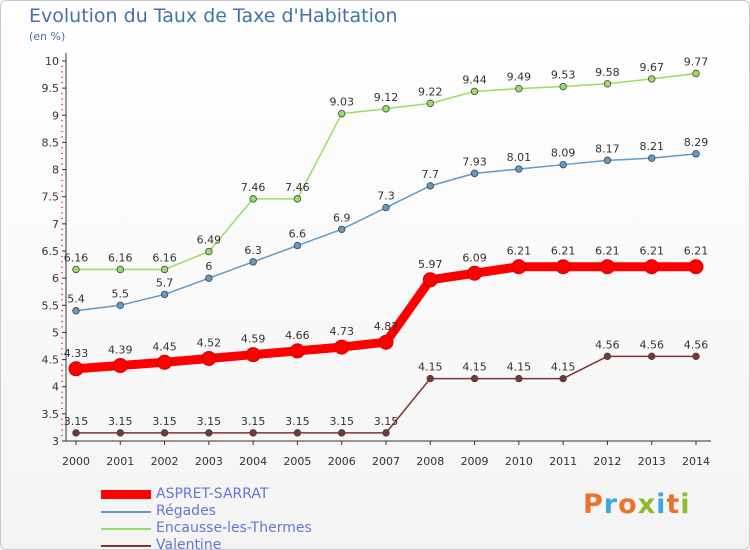  Describe the element at coordinates (51, 142) in the screenshot. I see `y-tick-label: 8.5` at that location.